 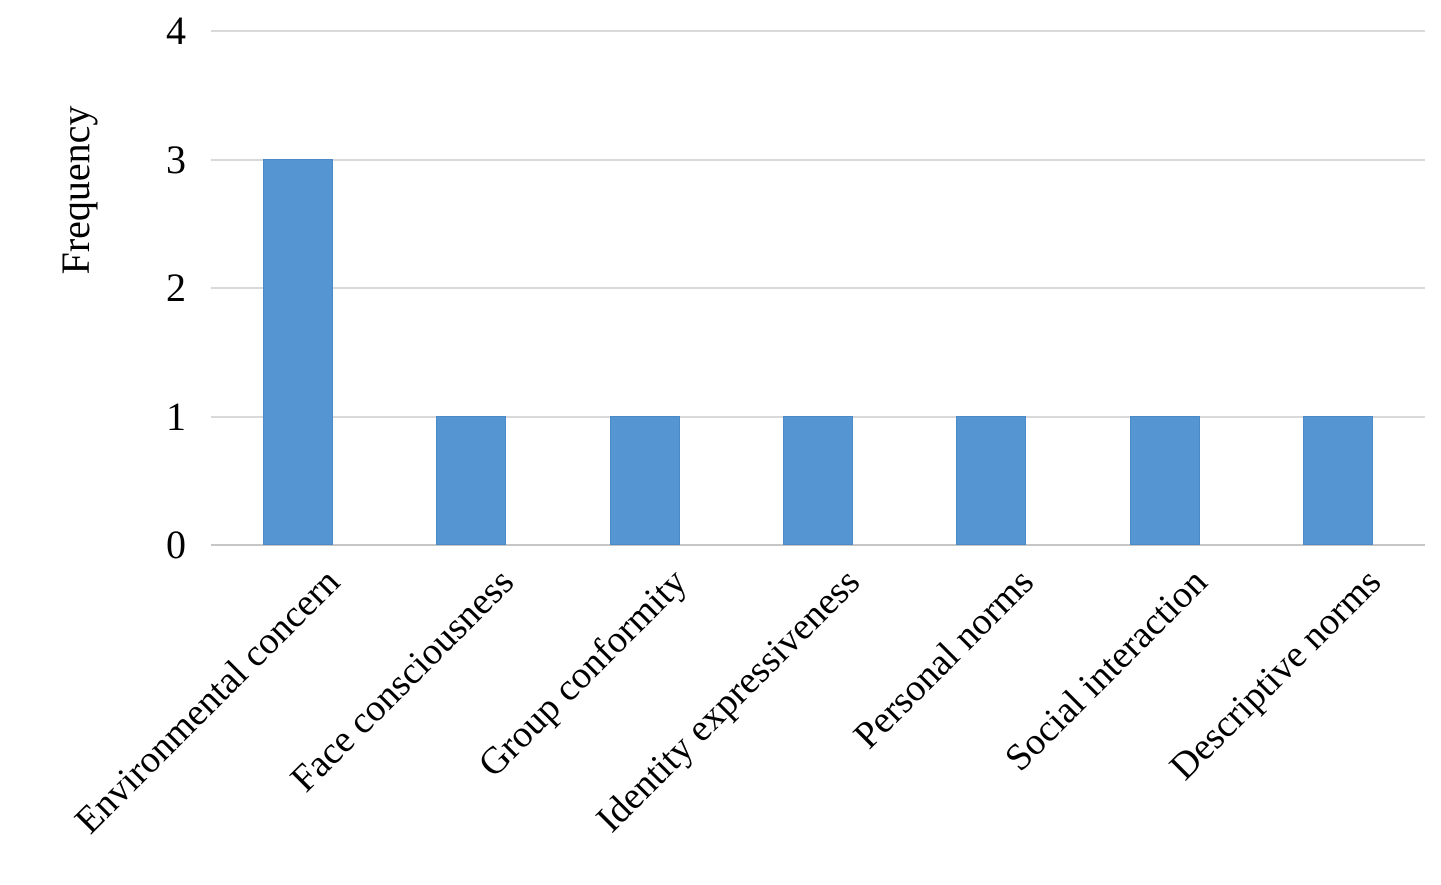 What do you see at coordinates (75, 190) in the screenshot?
I see `y-axis-title: Frequency` at bounding box center [75, 190].